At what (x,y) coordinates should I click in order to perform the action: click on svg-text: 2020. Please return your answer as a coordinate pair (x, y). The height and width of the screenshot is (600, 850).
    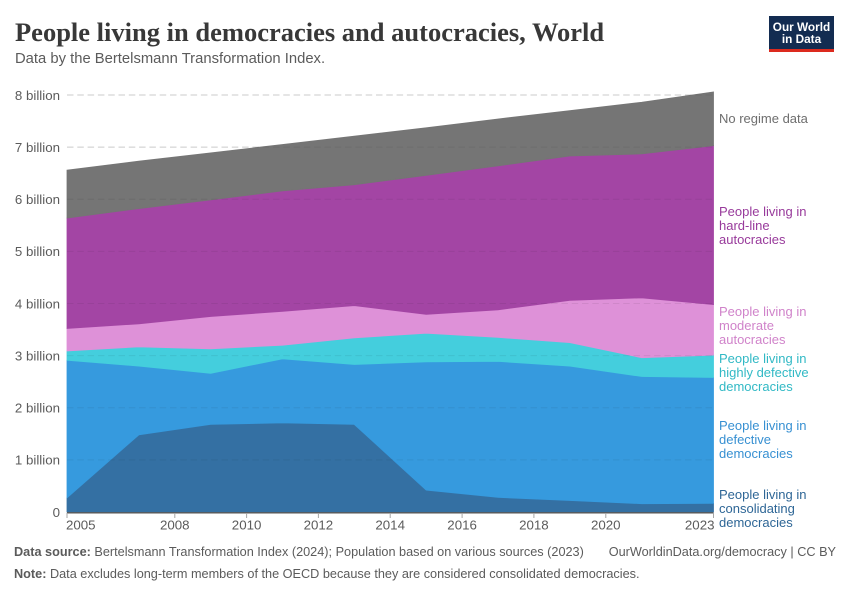
    Looking at the image, I should click on (606, 525).